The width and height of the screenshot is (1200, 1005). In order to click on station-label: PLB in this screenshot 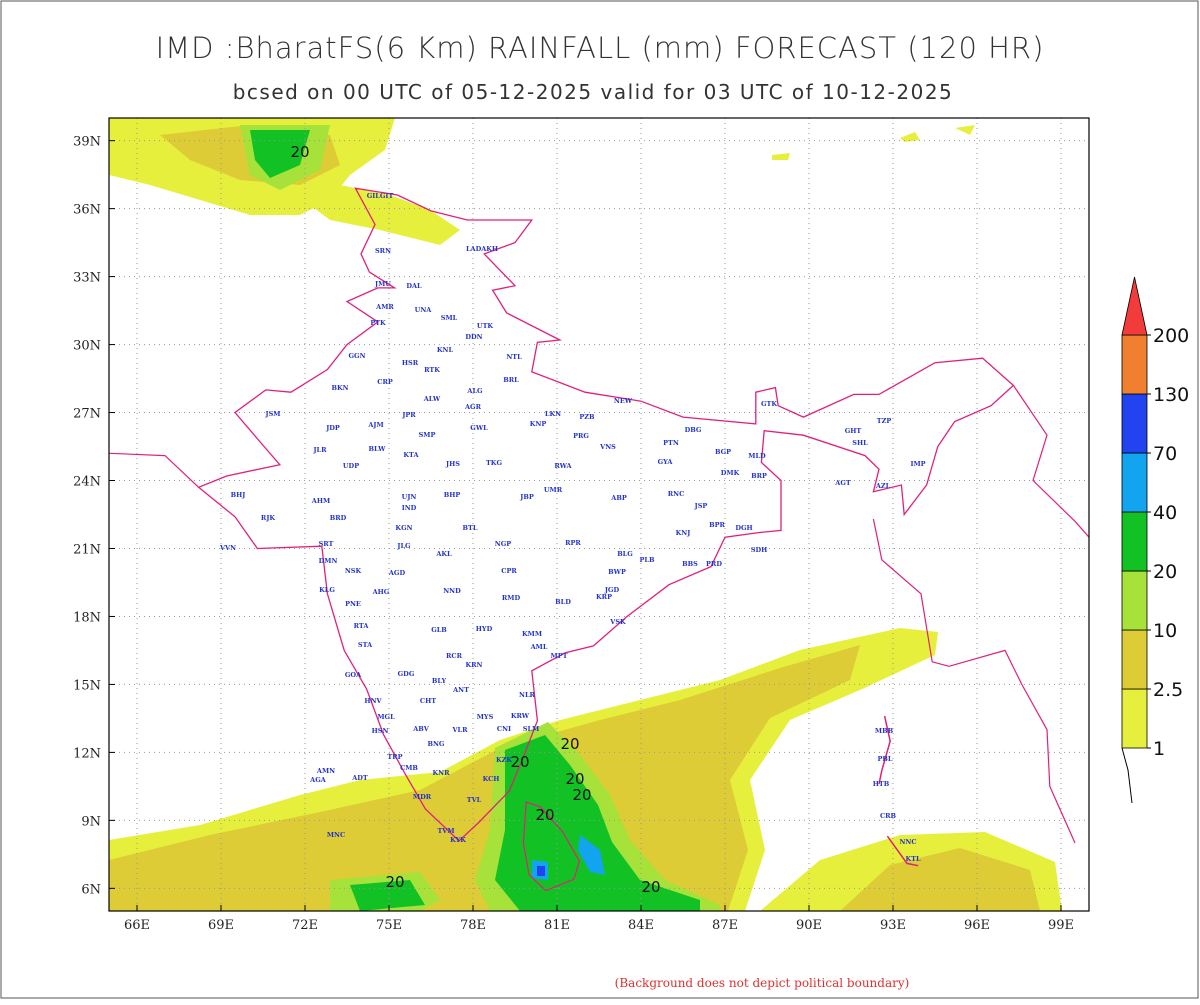, I will do `click(647, 560)`.